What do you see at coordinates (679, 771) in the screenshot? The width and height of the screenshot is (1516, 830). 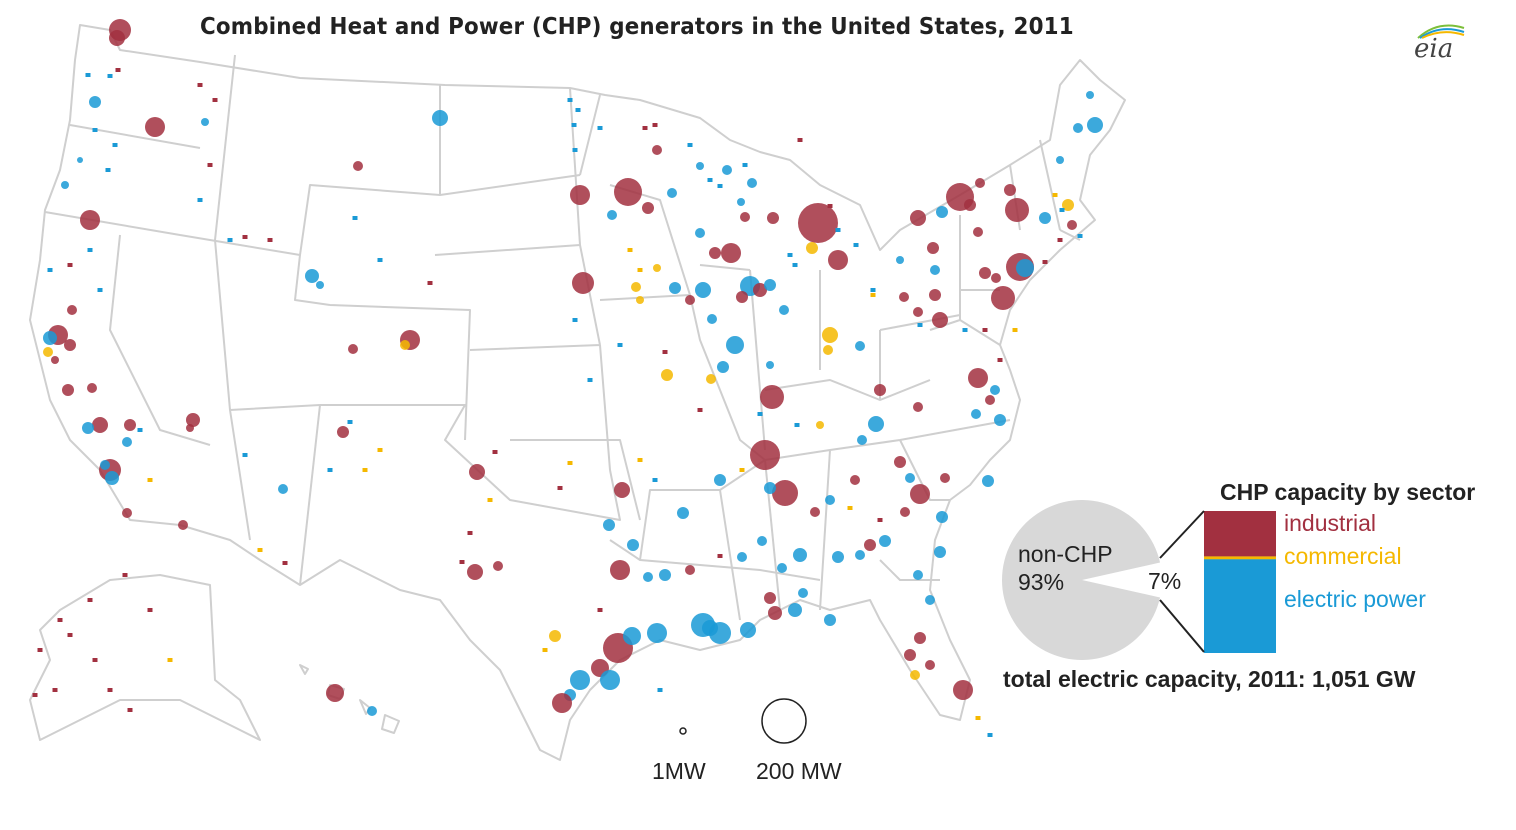 I see `size-legend-small-label: 1MW` at bounding box center [679, 771].